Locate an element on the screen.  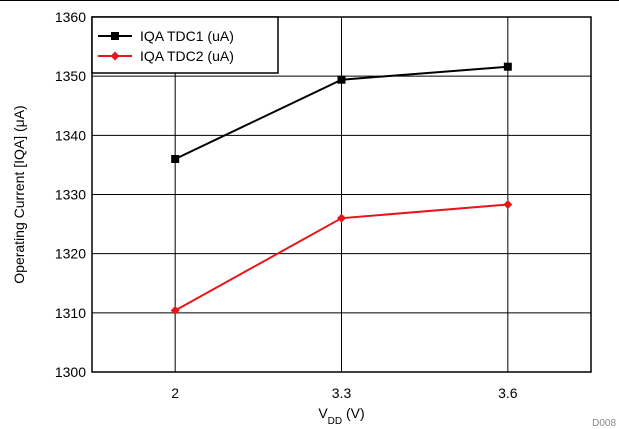
legend-label-2: IQA TDC2 (uA) is located at coordinates (187, 56).